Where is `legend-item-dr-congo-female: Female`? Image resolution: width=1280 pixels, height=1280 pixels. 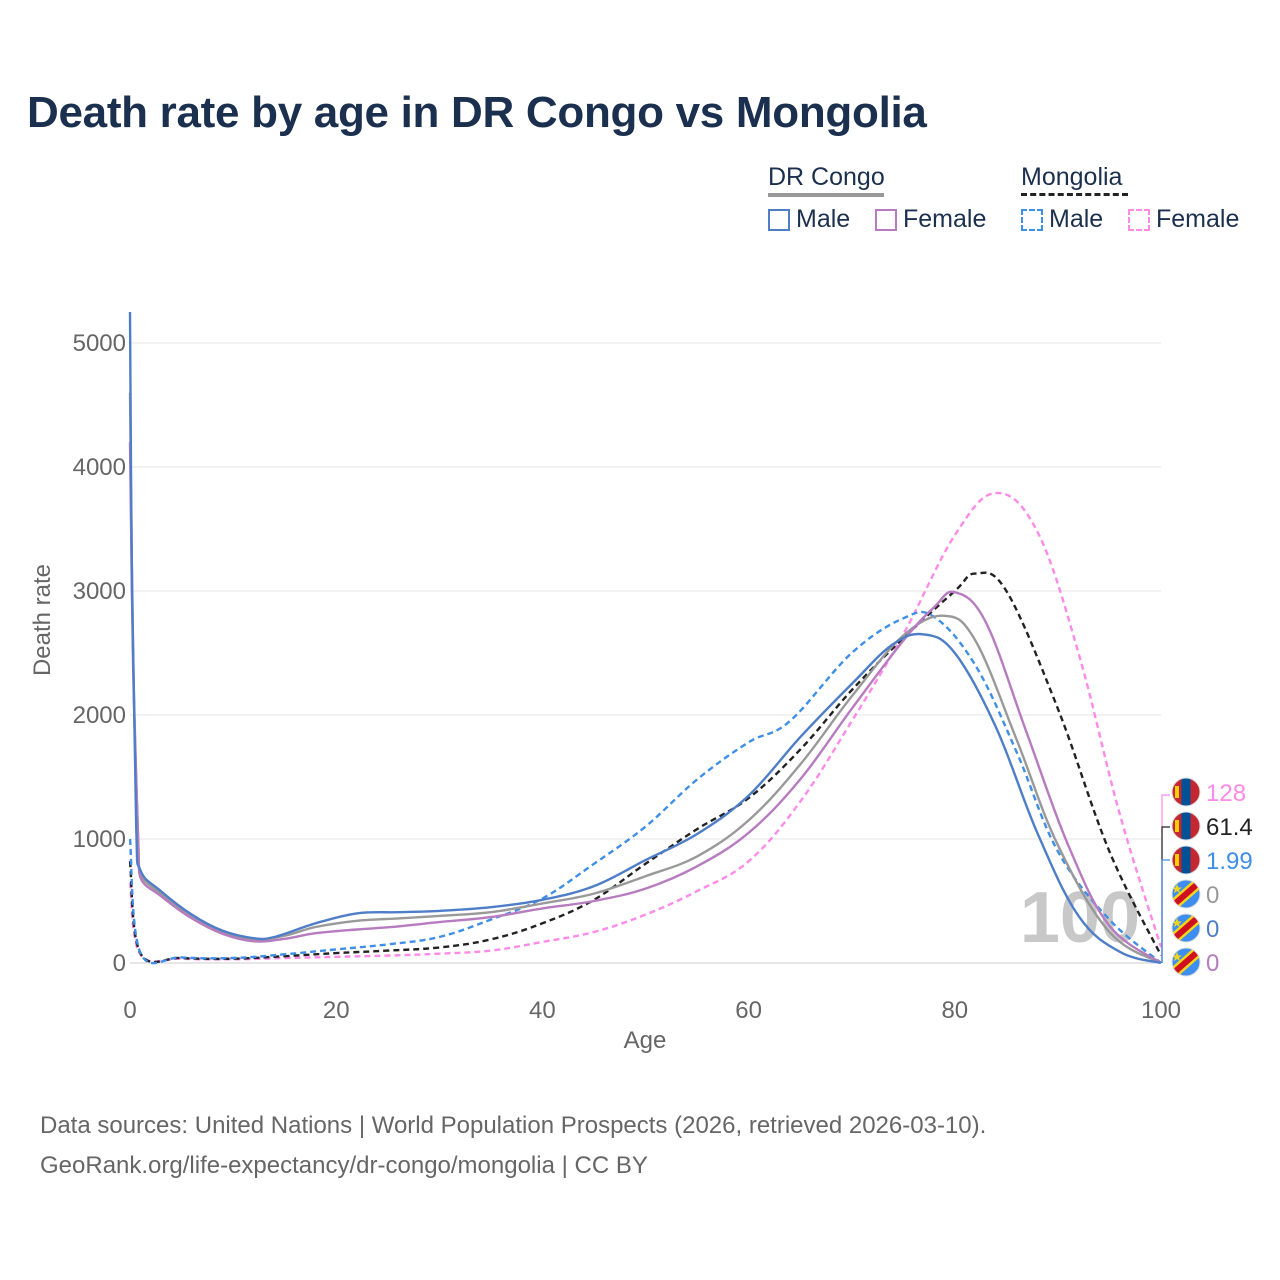 legend-item-dr-congo-female: Female is located at coordinates (930, 219).